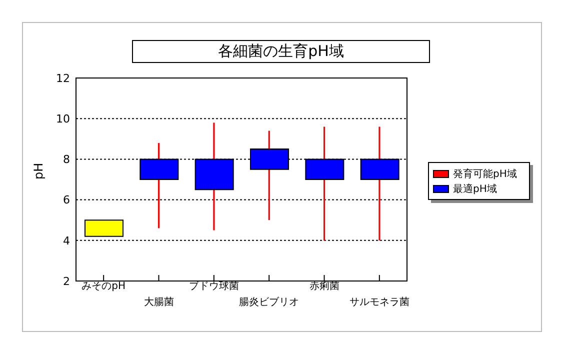 This screenshot has width=564, height=354. What do you see at coordinates (66, 200) in the screenshot?
I see `y-tick-label: 6` at bounding box center [66, 200].